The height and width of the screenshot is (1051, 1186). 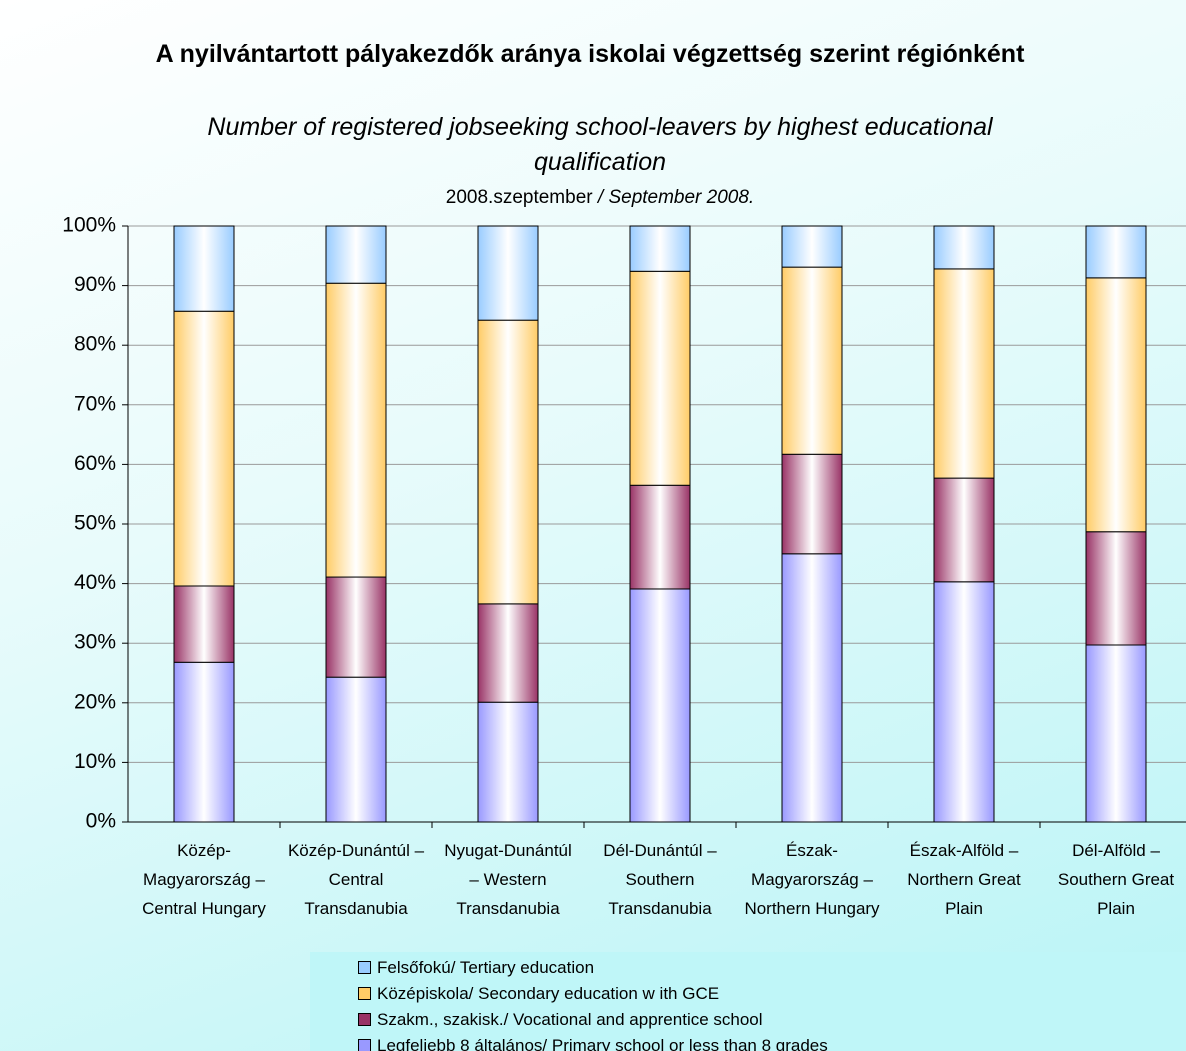 What do you see at coordinates (95, 701) in the screenshot?
I see `y-tick-label: 20%` at bounding box center [95, 701].